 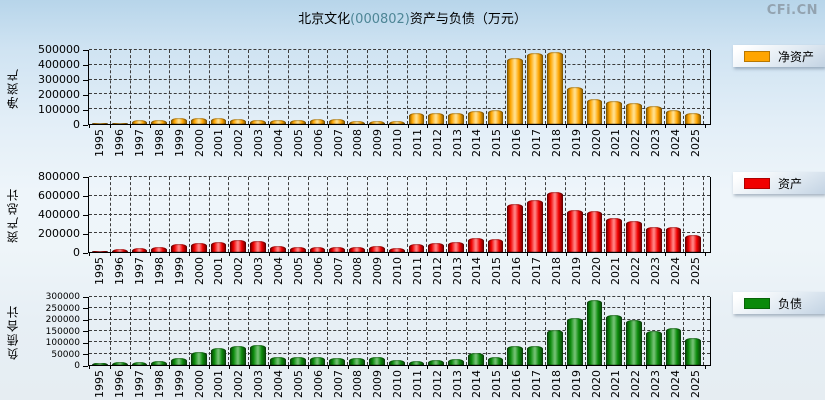 I want to click on legend-swatch, so click(x=757, y=56).